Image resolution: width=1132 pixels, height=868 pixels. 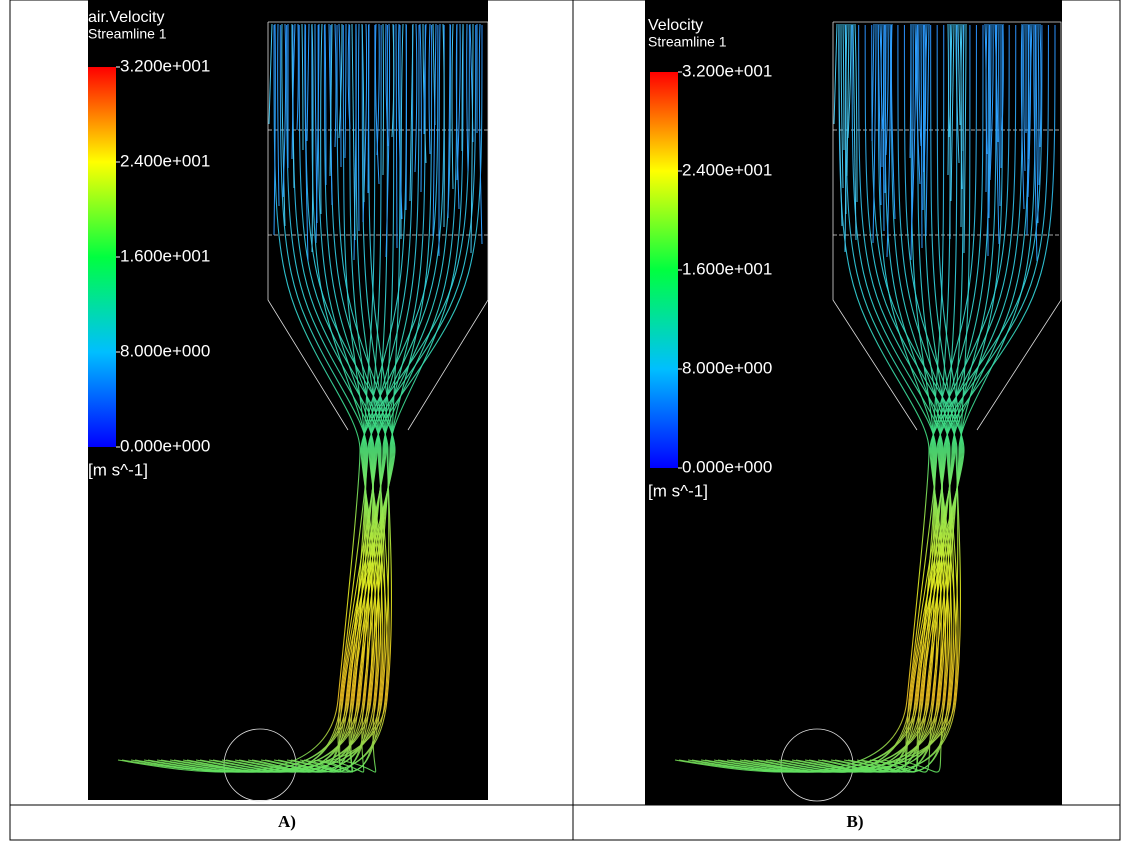 I want to click on vessel-outline, so click(x=947, y=226).